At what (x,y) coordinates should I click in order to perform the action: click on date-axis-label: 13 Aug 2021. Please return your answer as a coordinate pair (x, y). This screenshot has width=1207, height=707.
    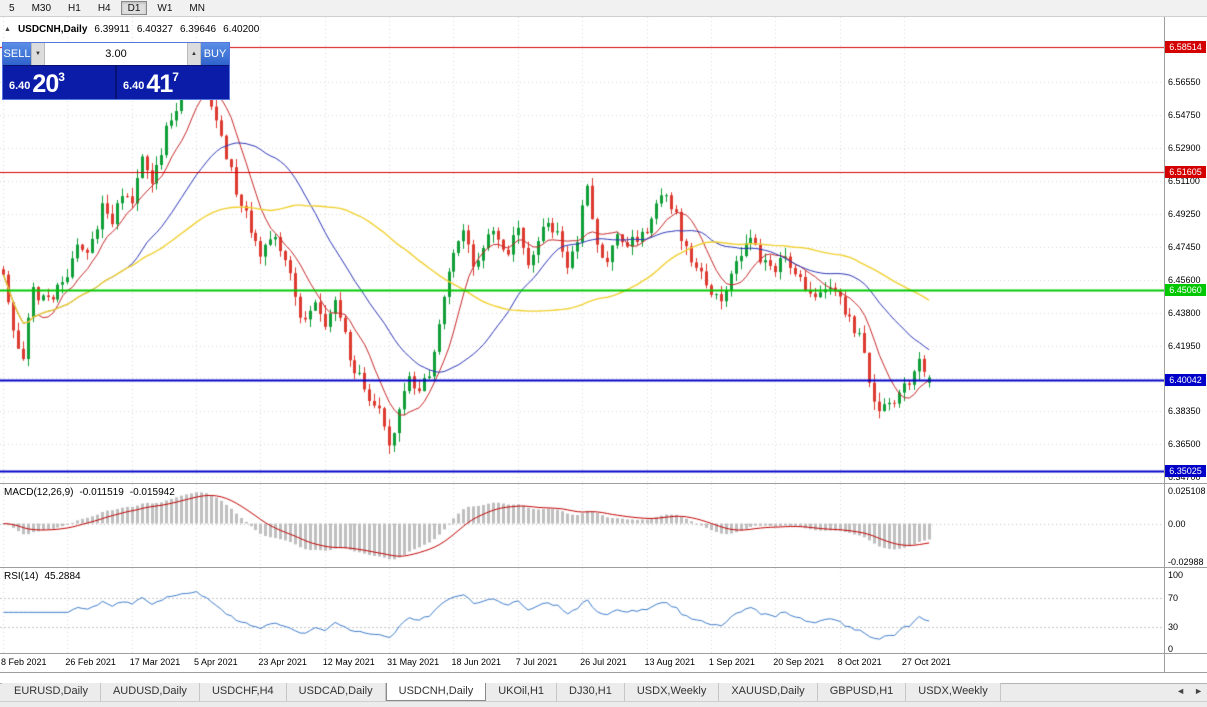
    Looking at the image, I should click on (670, 662).